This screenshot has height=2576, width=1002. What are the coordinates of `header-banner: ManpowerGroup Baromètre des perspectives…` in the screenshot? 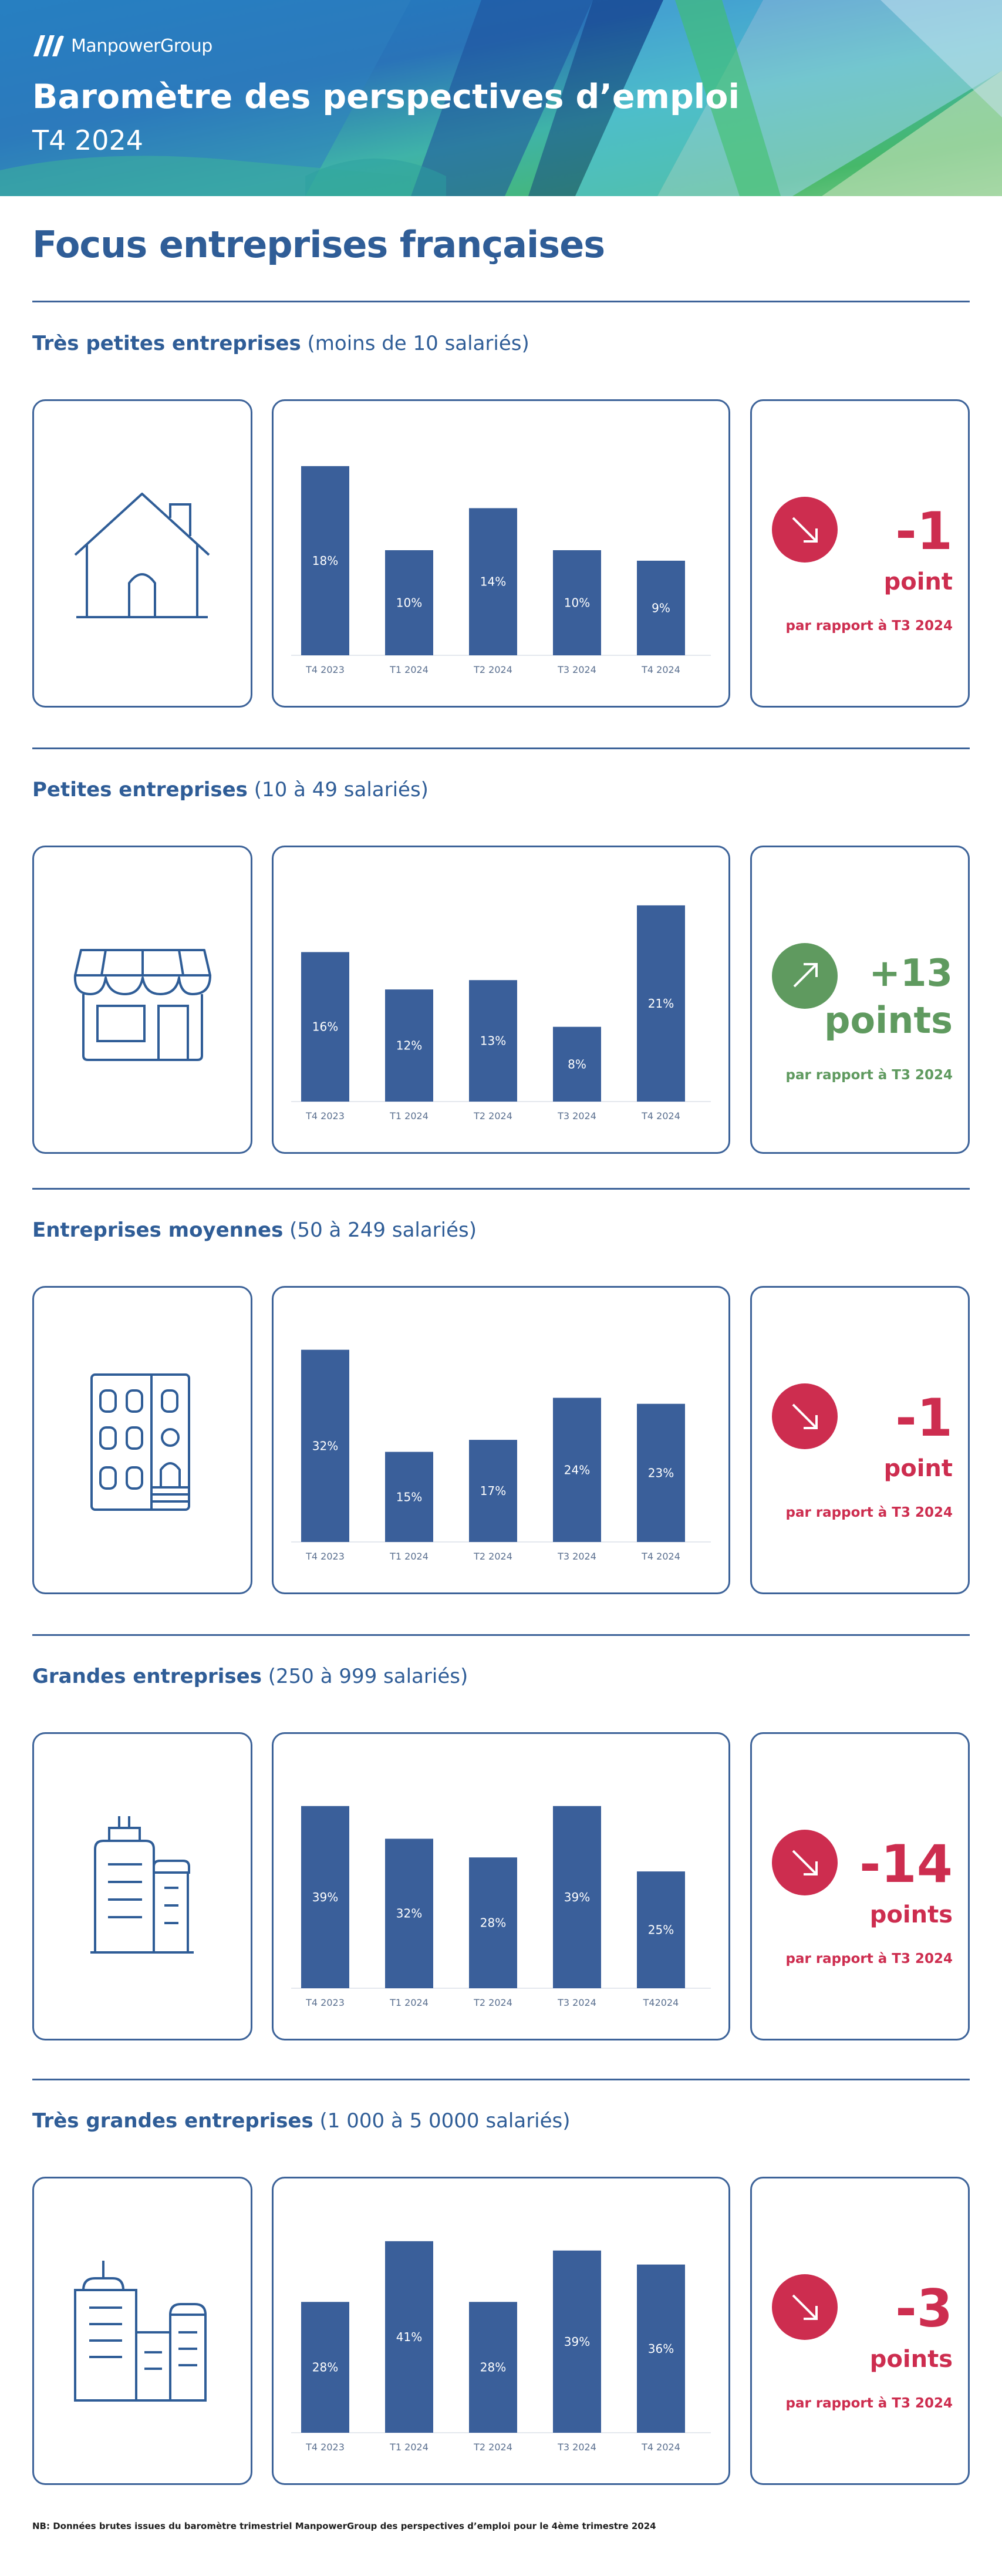 It's located at (501, 98).